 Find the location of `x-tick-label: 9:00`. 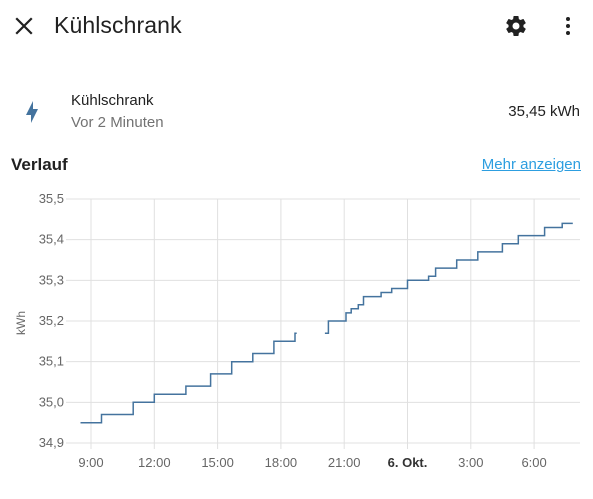

x-tick-label: 9:00 is located at coordinates (90, 462).